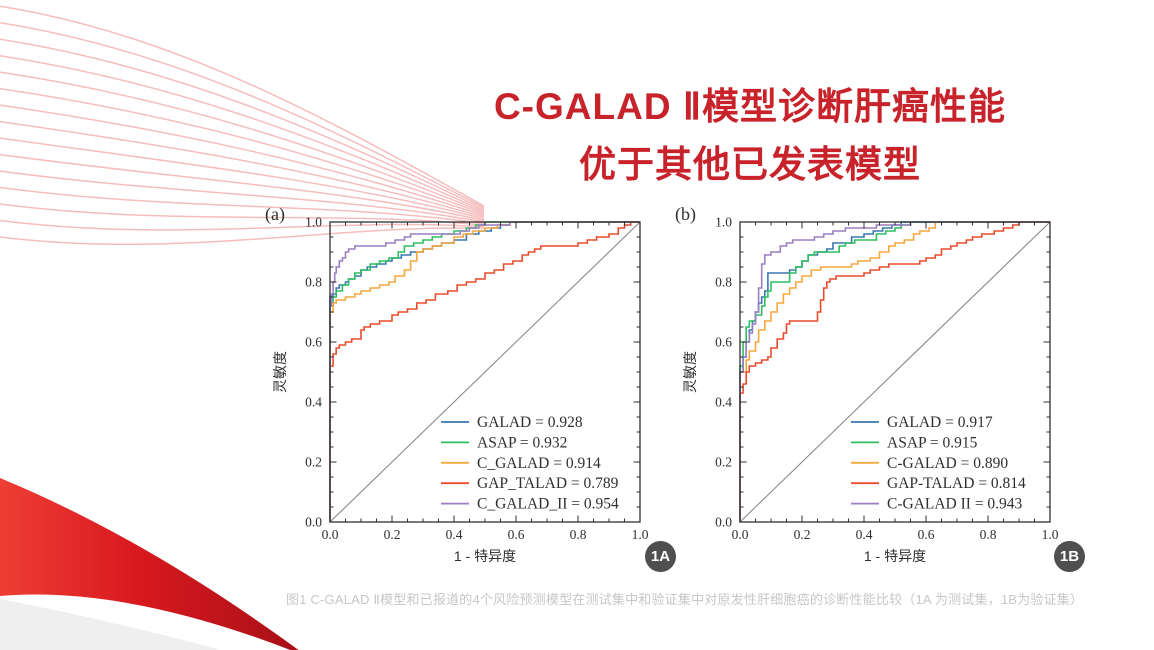 This screenshot has width=1154, height=650. What do you see at coordinates (932, 442) in the screenshot?
I see `legend-label-ASAP: ASAP = 0.915` at bounding box center [932, 442].